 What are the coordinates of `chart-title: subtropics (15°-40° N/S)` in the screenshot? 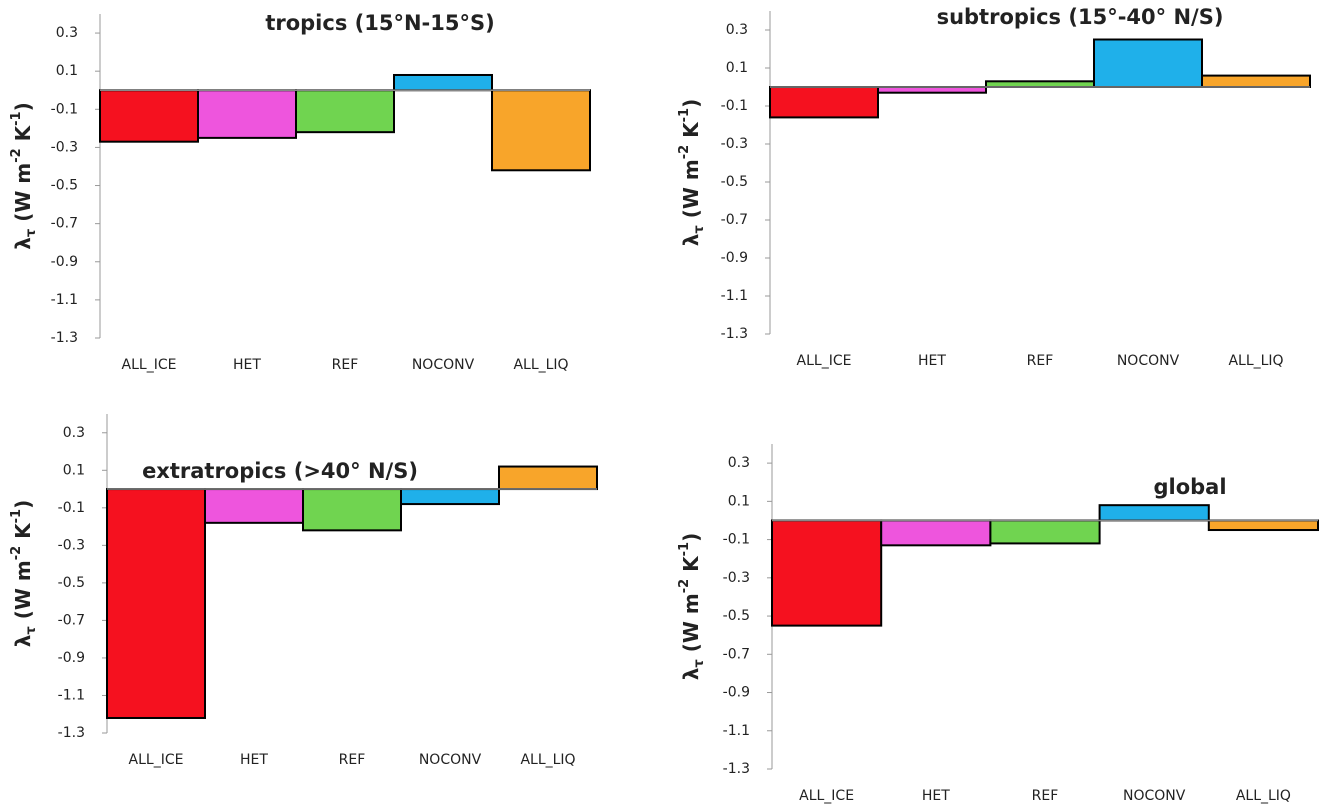 It's located at (1080, 17).